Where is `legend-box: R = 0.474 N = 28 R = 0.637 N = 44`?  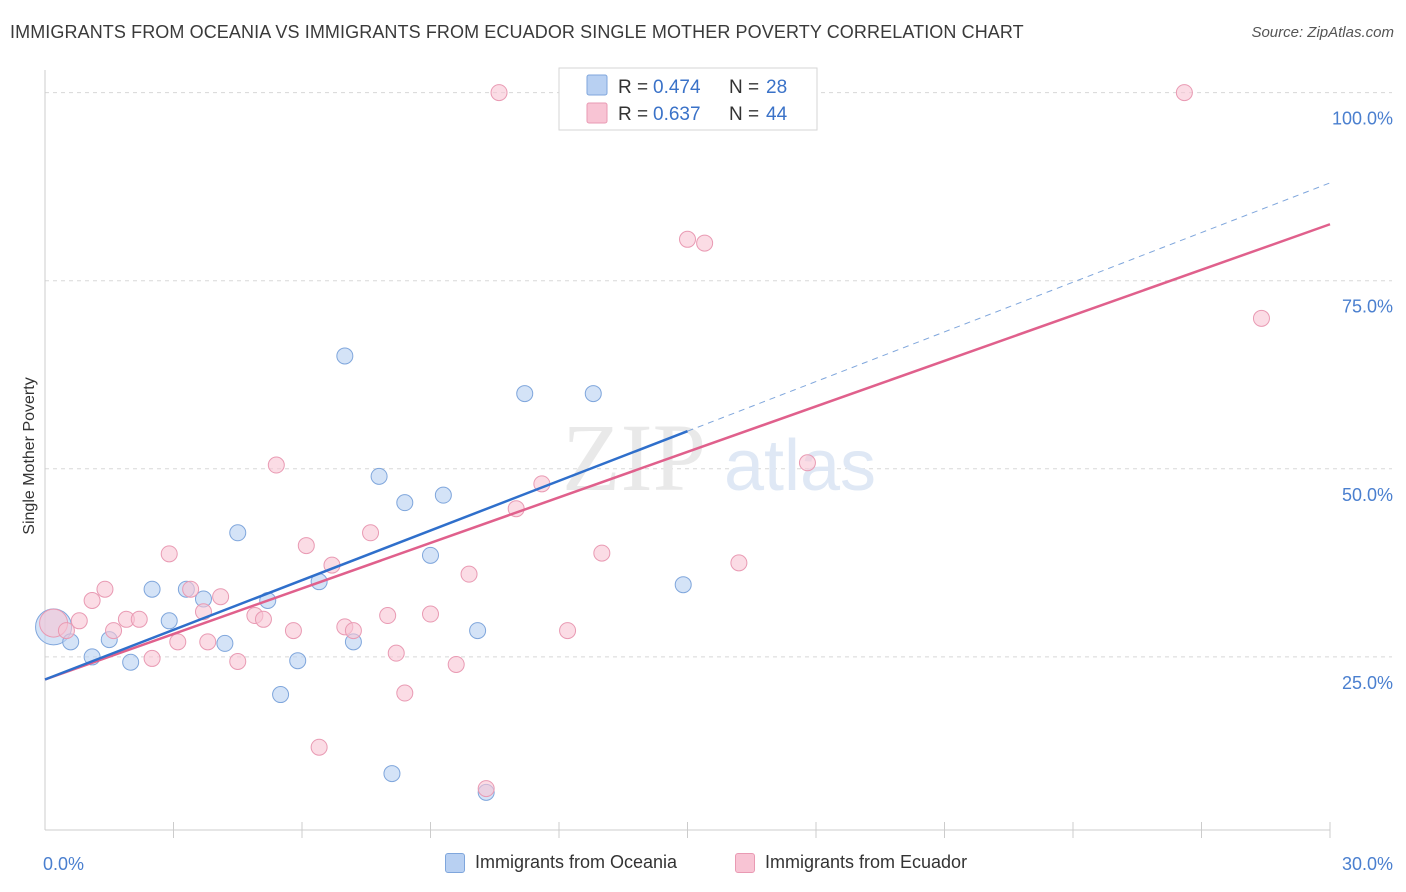 legend-box: R = 0.474 N = 28 R = 0.637 N = 44 is located at coordinates (688, 99).